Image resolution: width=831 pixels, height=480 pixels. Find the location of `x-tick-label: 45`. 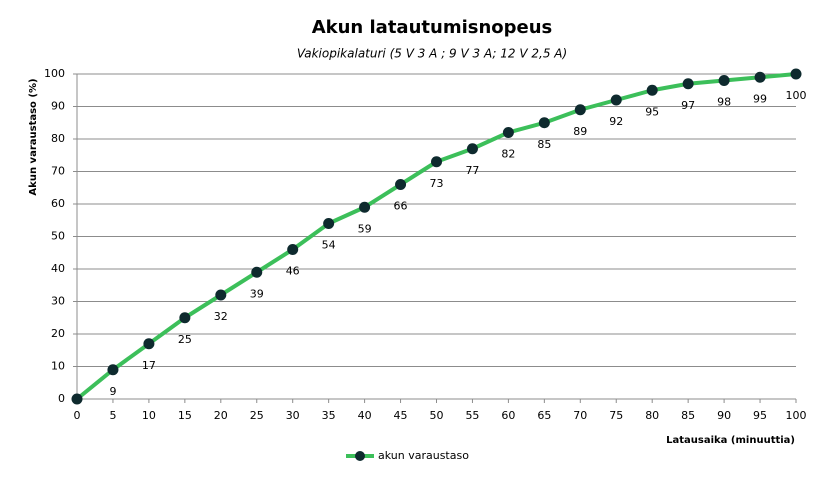

x-tick-label: 45 is located at coordinates (401, 415).